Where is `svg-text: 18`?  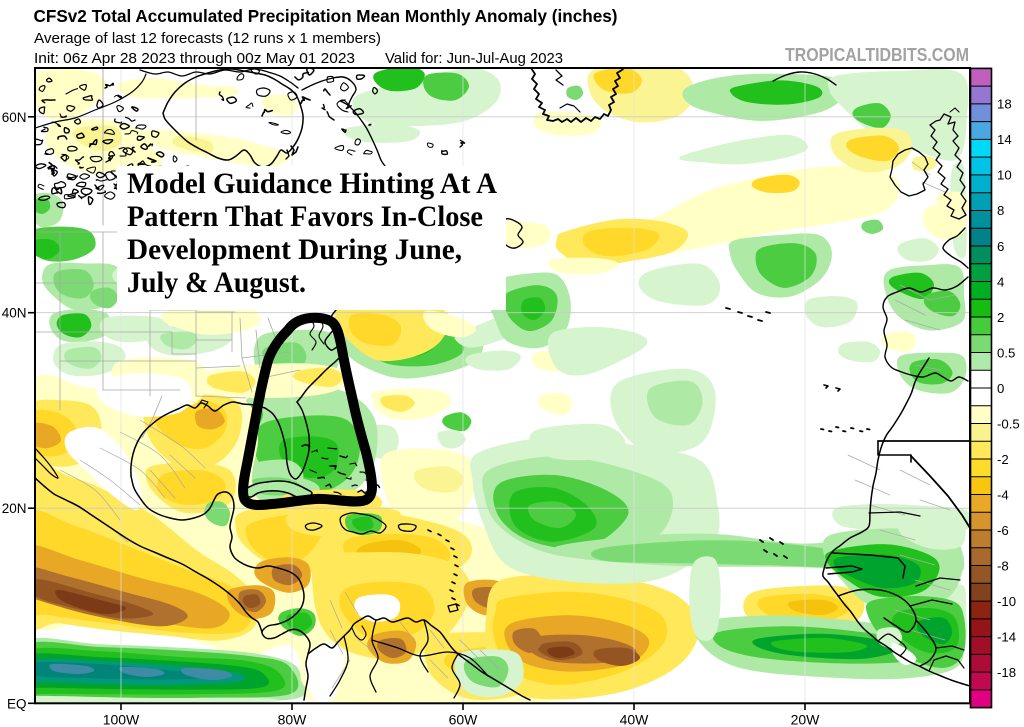
svg-text: 18 is located at coordinates (1004, 104).